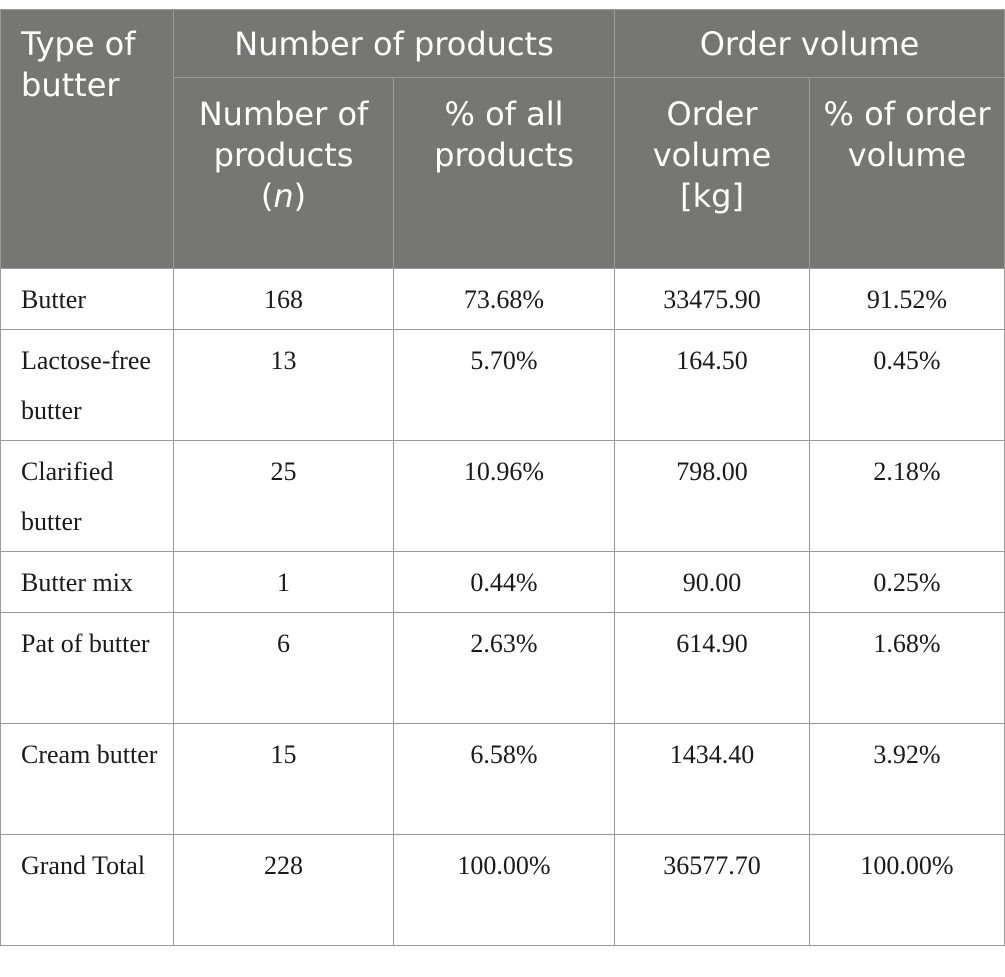  I want to click on cell-order-kg: 90.00, so click(712, 582).